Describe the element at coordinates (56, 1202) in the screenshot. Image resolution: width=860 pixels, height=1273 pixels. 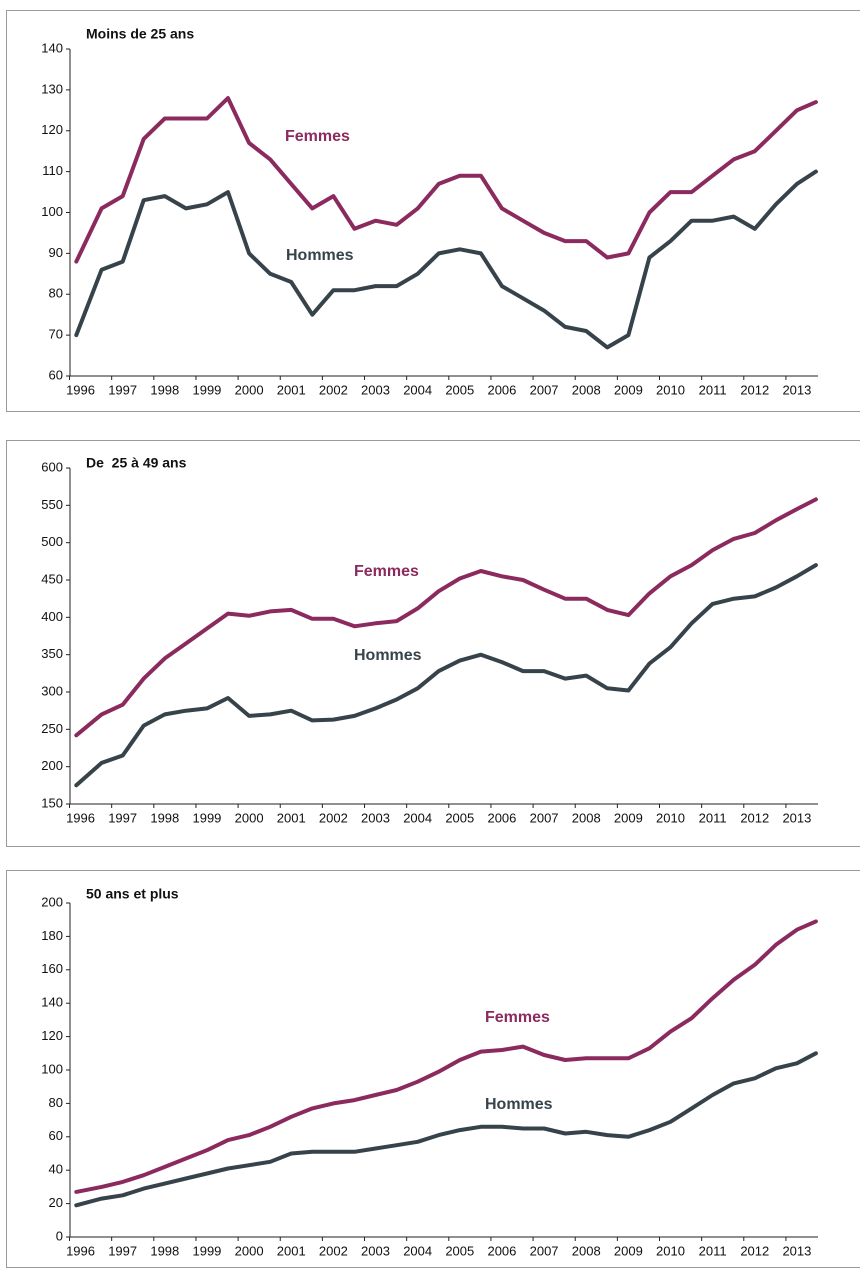
I see `y-tick-label: 20` at that location.